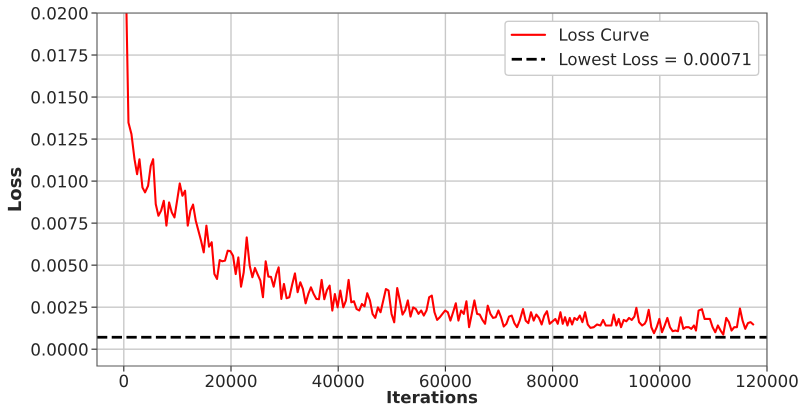  I want to click on y-tick-label: 0.0200, so click(59, 13).